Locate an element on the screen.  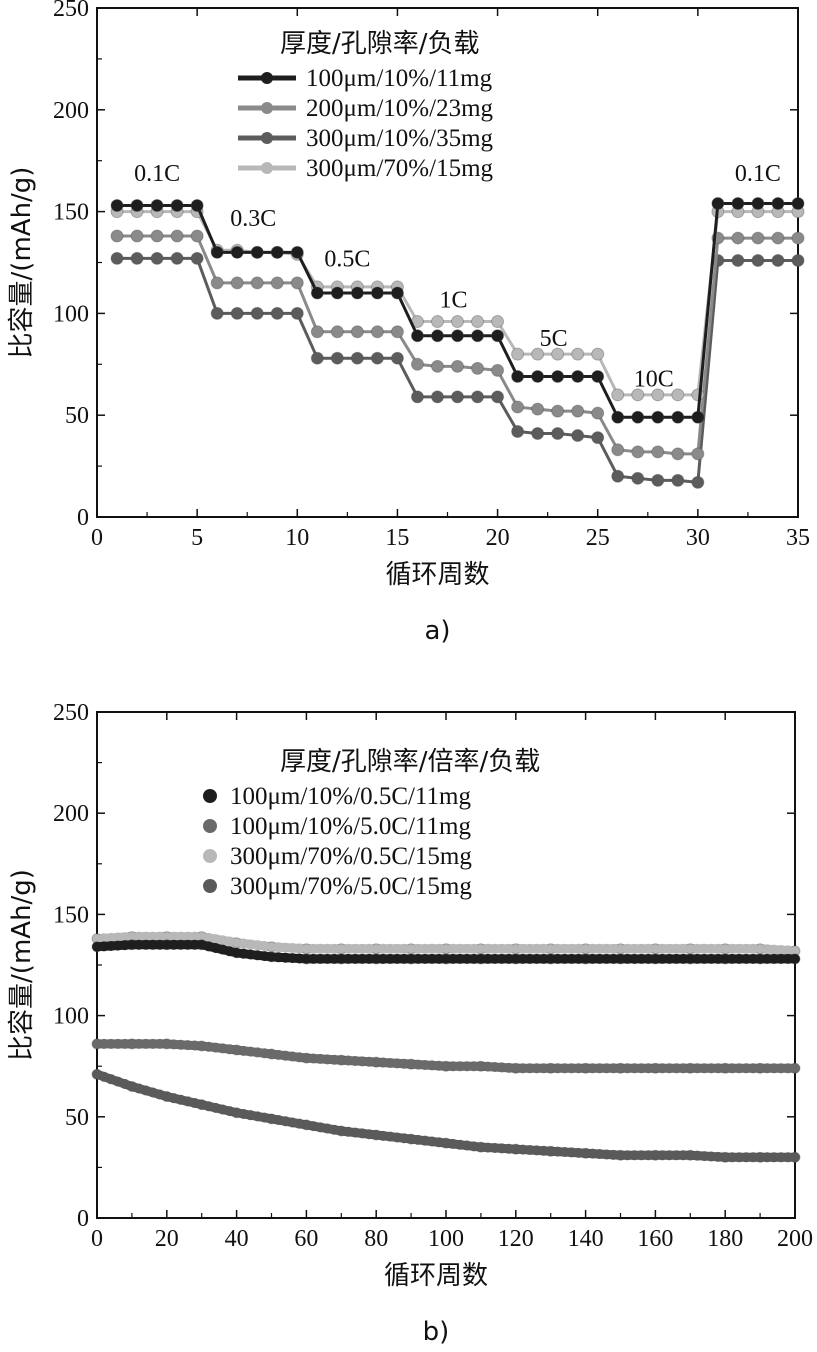
x-tick-label: 180 is located at coordinates (725, 1239).